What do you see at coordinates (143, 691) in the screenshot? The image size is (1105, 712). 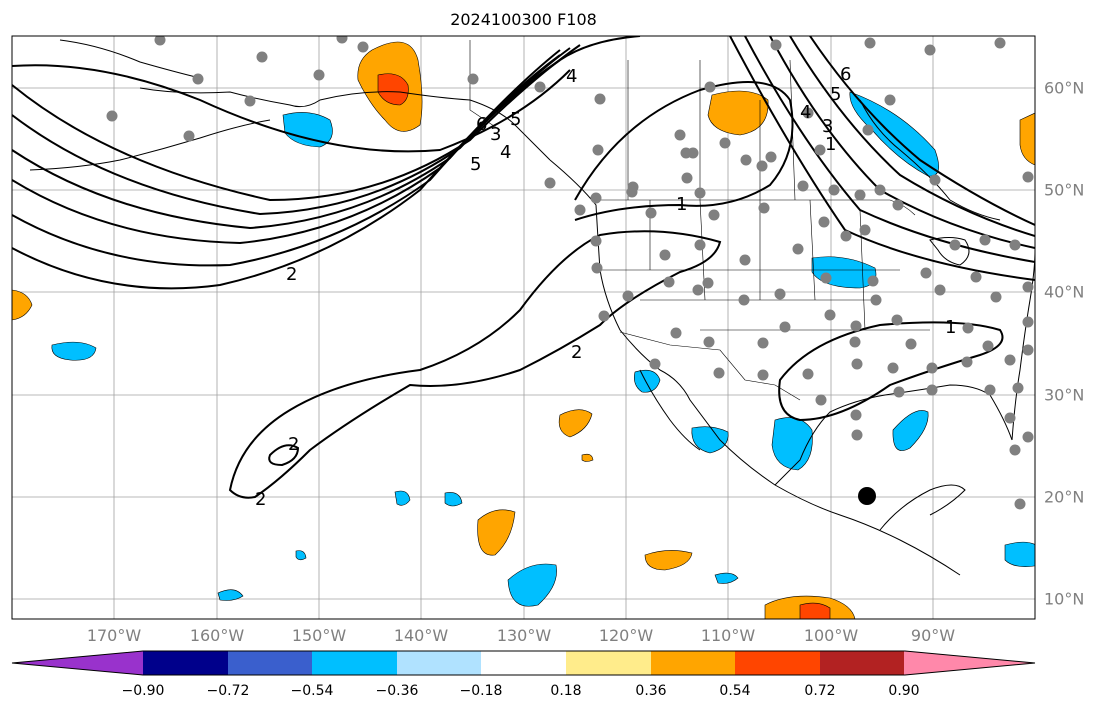 I see `colorbar-tick-label: −0.90` at bounding box center [143, 691].